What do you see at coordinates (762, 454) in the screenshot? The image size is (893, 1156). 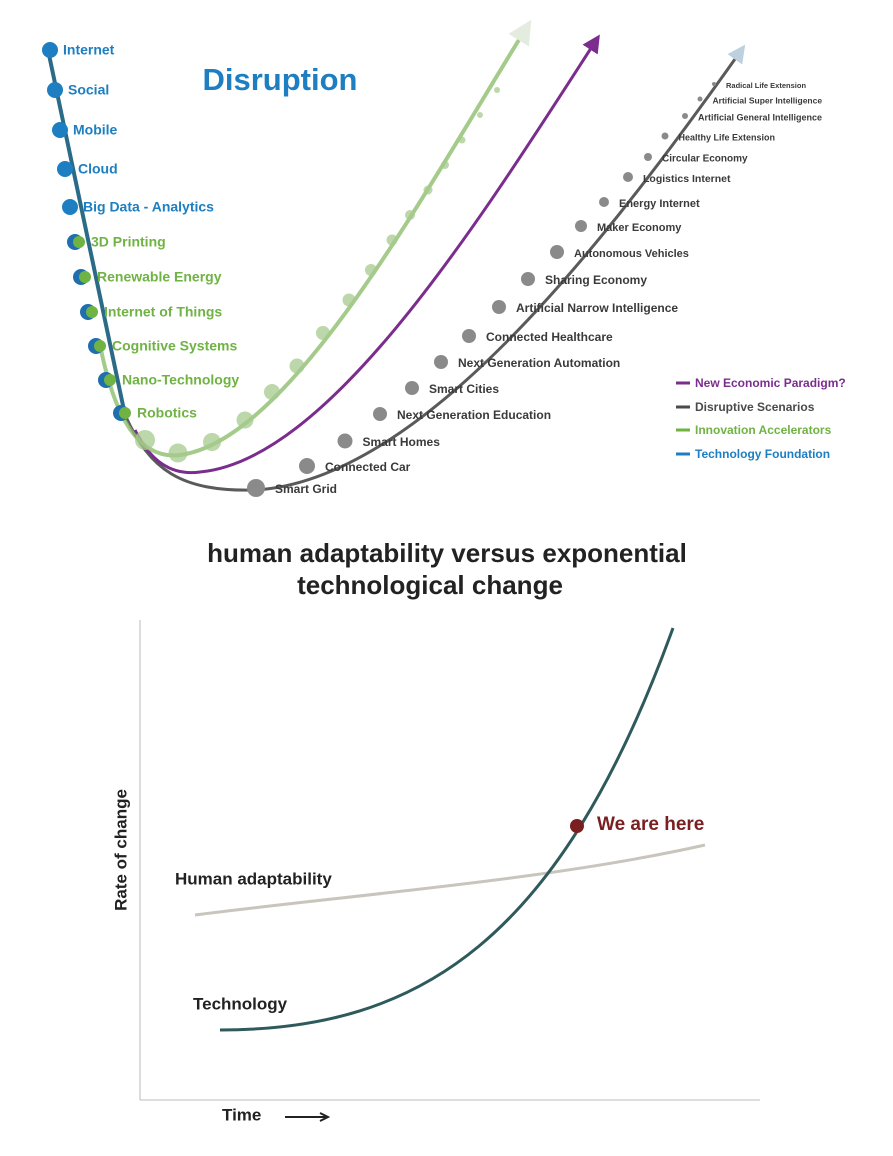 I see `legend-label: Technology Foundation` at bounding box center [762, 454].